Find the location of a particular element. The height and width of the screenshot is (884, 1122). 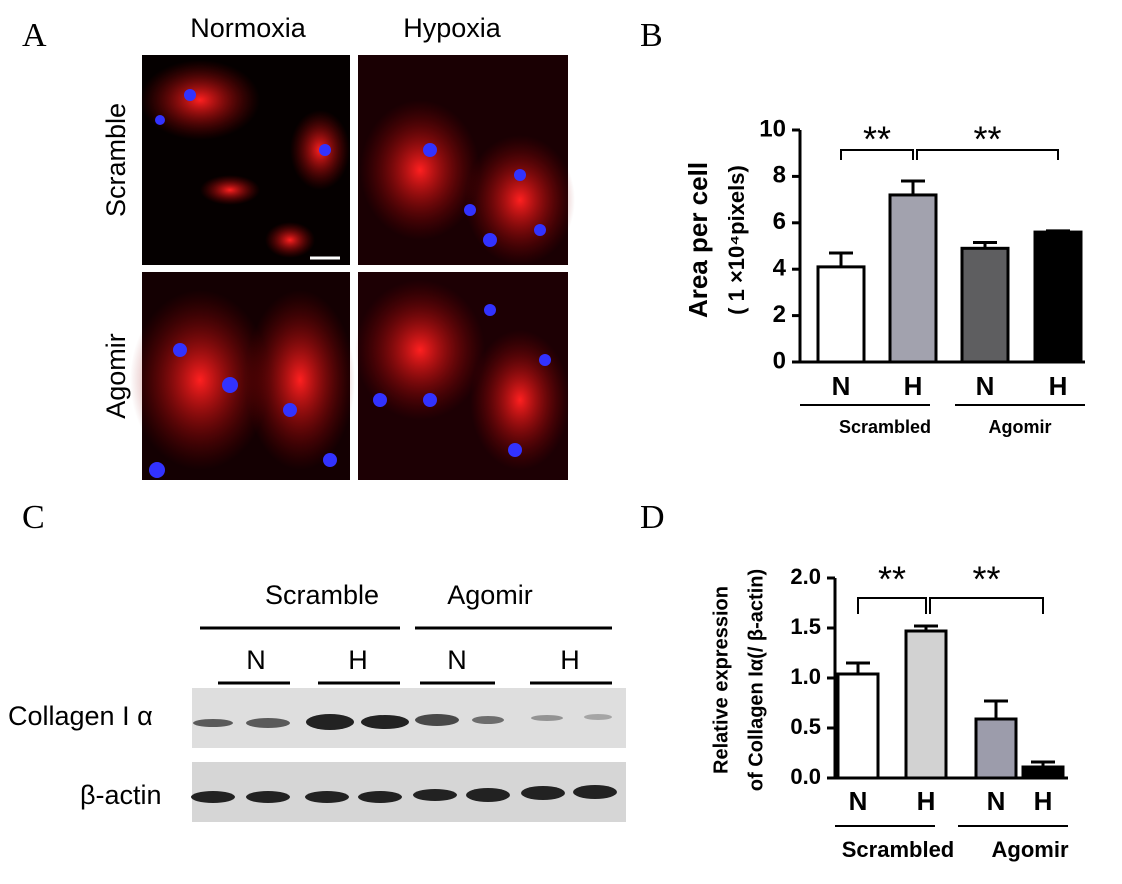

y-tick-label: 0 is located at coordinates (779, 360).